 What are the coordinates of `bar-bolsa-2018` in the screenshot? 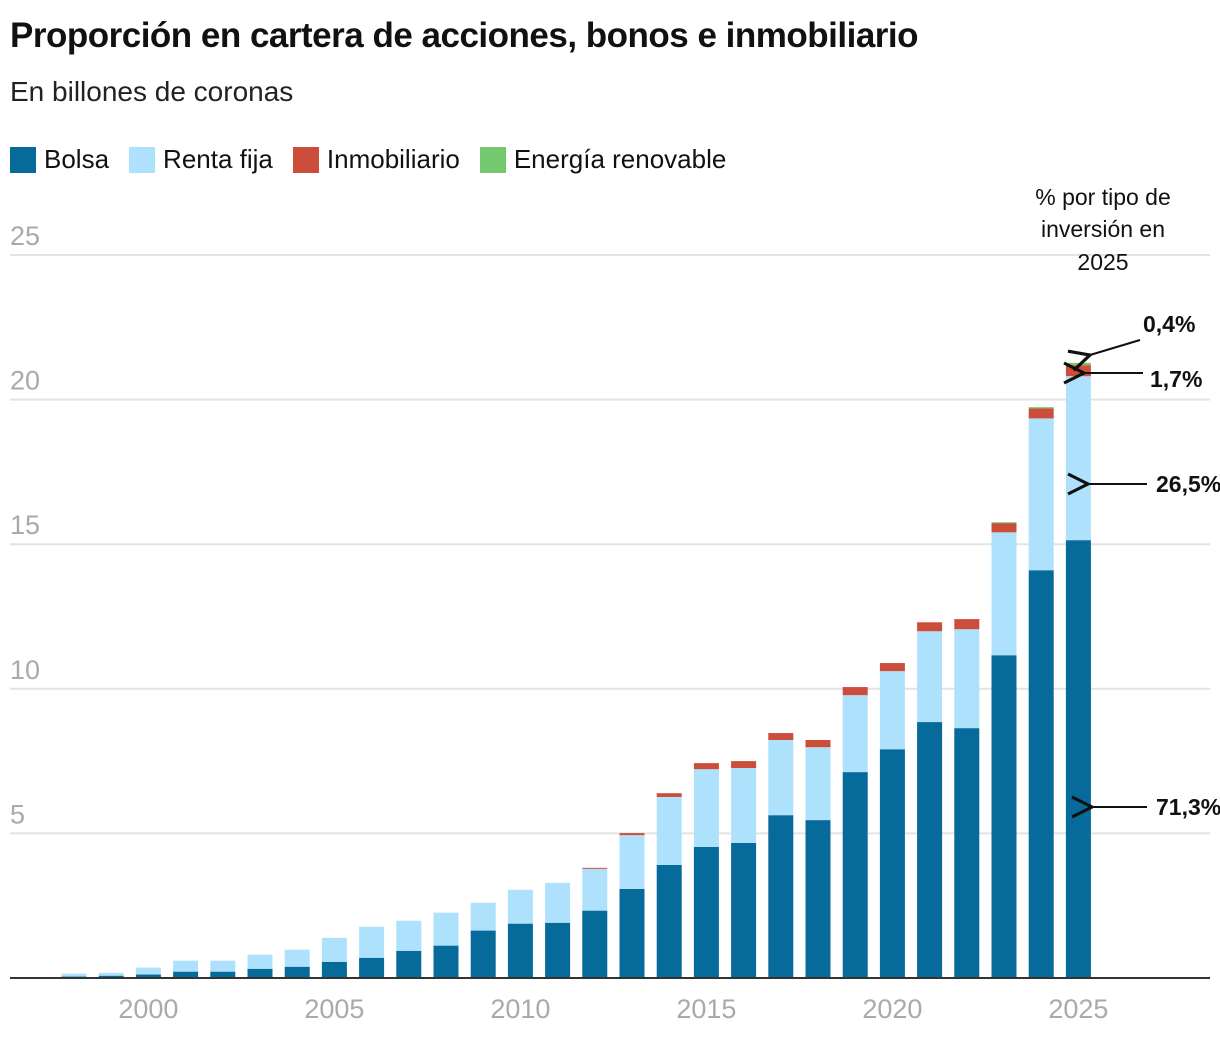 It's located at (818, 899).